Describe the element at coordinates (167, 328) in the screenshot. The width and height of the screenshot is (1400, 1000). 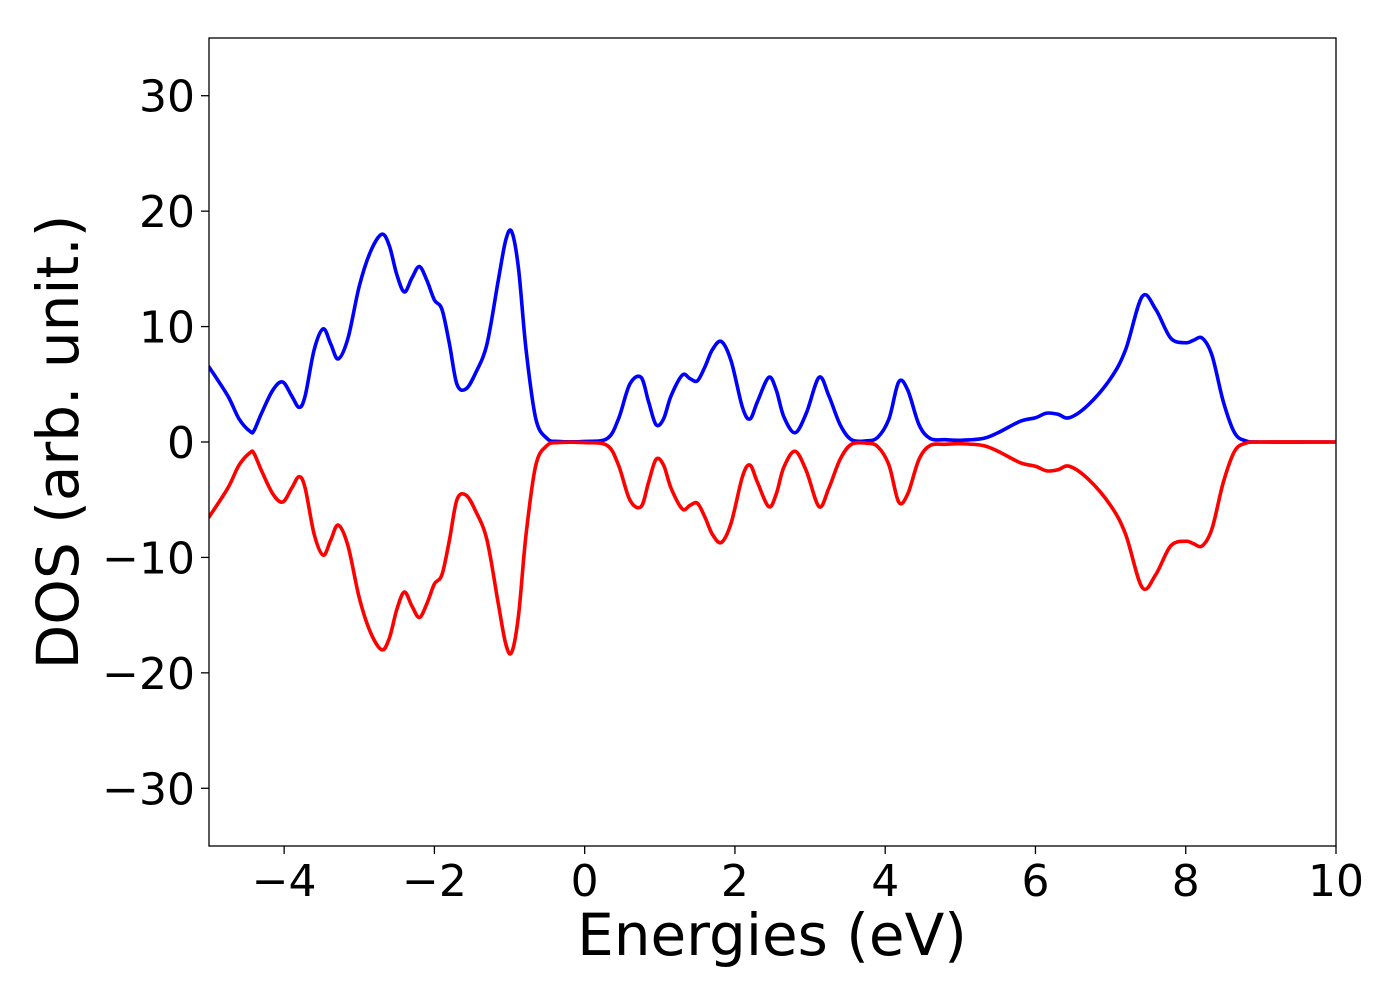
I see `y-tick-label: 10` at that location.